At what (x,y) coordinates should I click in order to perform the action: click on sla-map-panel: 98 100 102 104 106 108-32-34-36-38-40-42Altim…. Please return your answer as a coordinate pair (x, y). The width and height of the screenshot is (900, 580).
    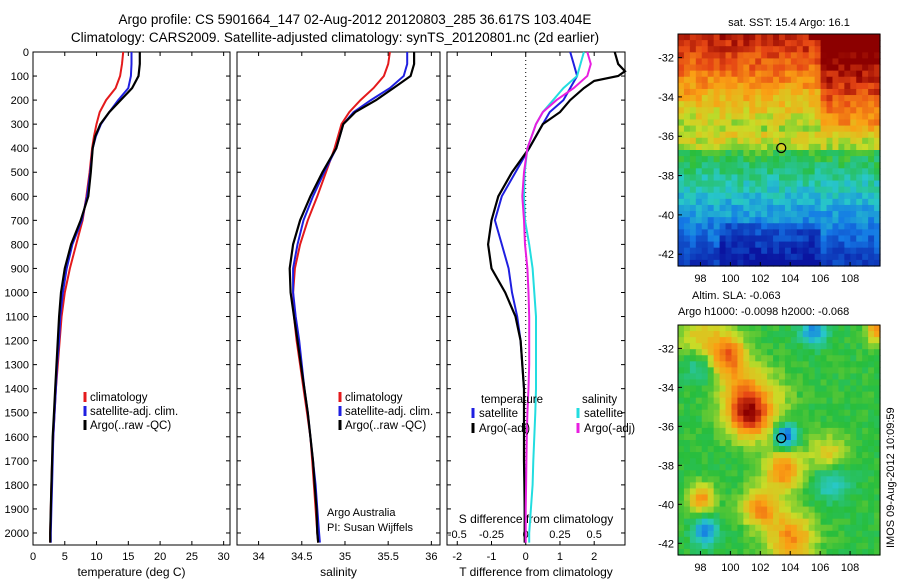
    Looking at the image, I should click on (769, 432).